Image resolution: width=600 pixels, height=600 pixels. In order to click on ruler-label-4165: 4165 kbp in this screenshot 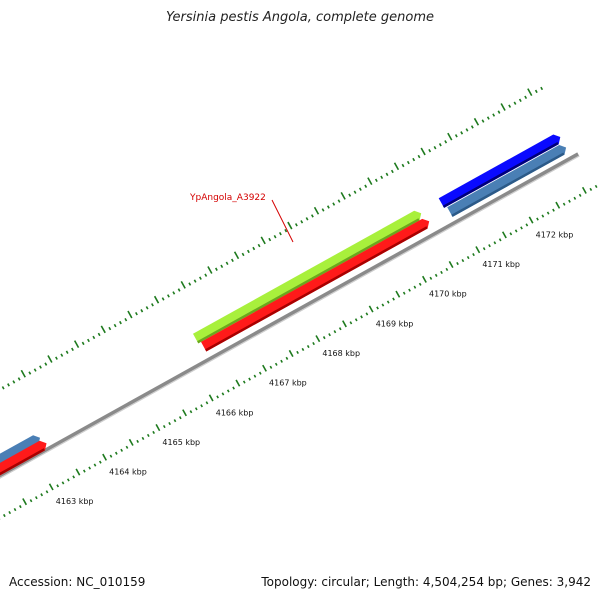, I will do `click(181, 442)`.